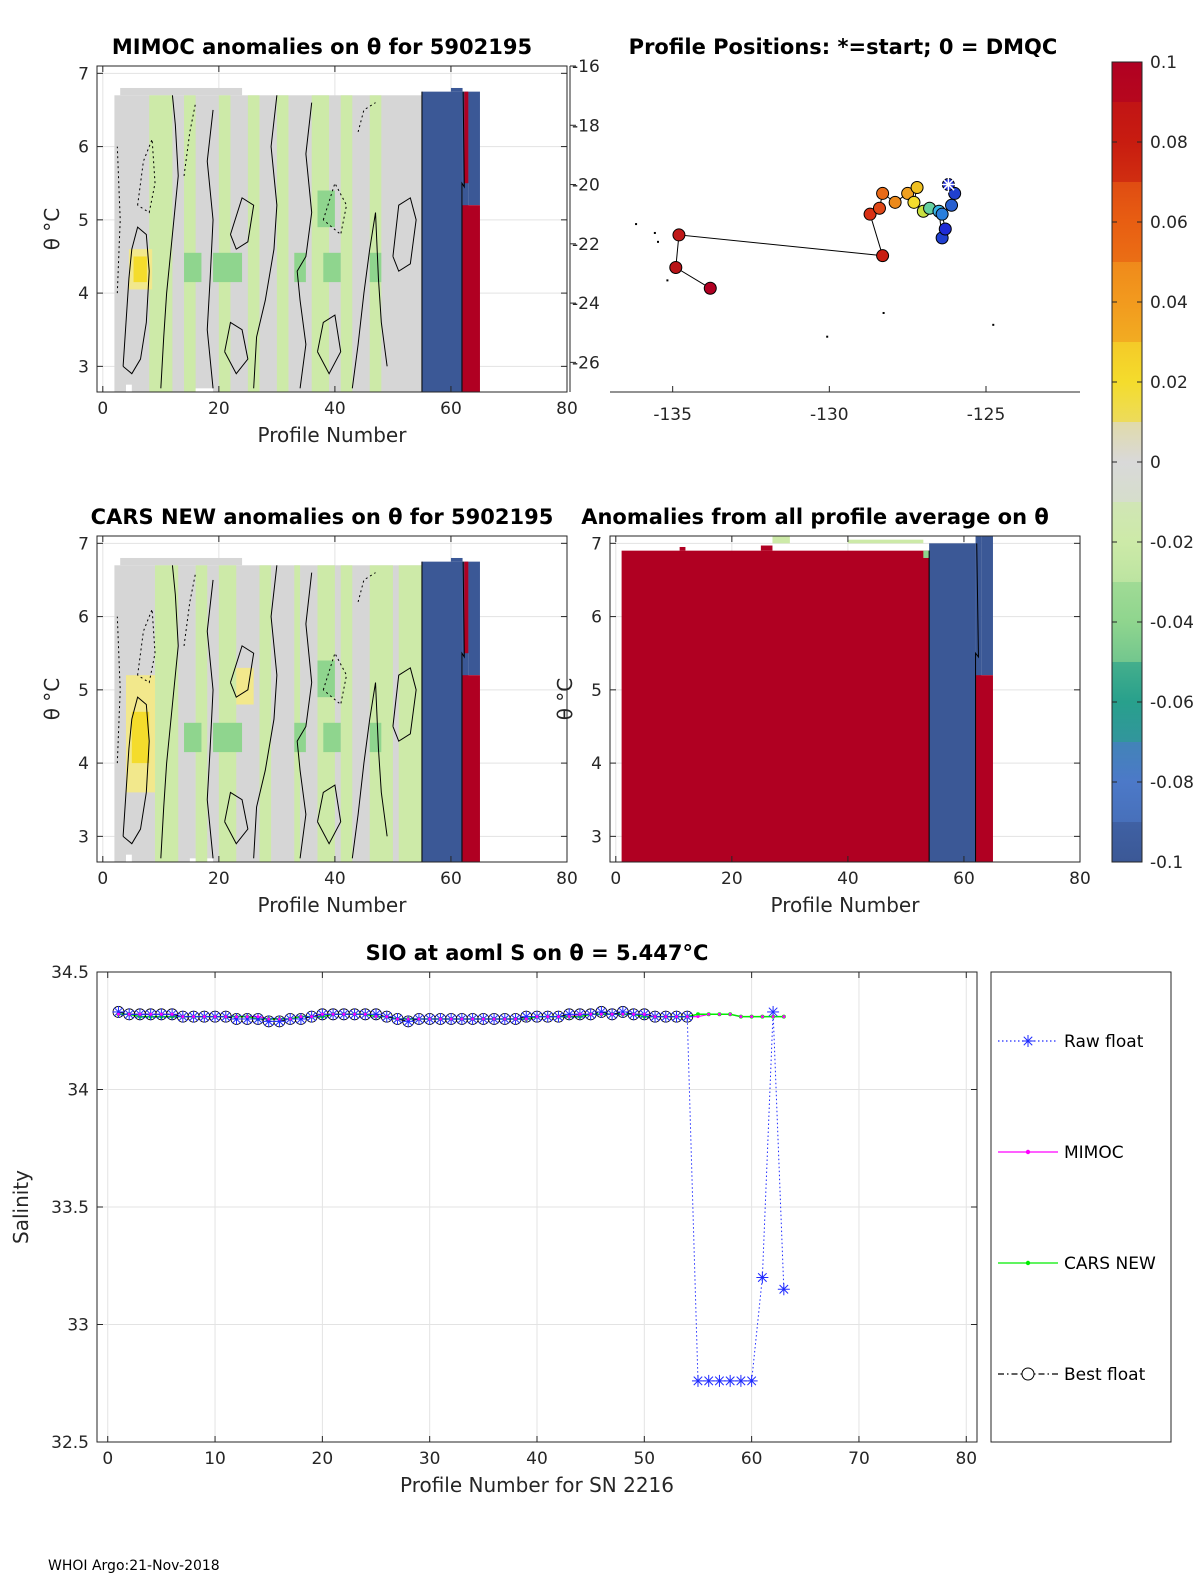  What do you see at coordinates (843, 47) in the screenshot?
I see `panel-title: Profile Positions: *=start; 0 = DMQC` at bounding box center [843, 47].